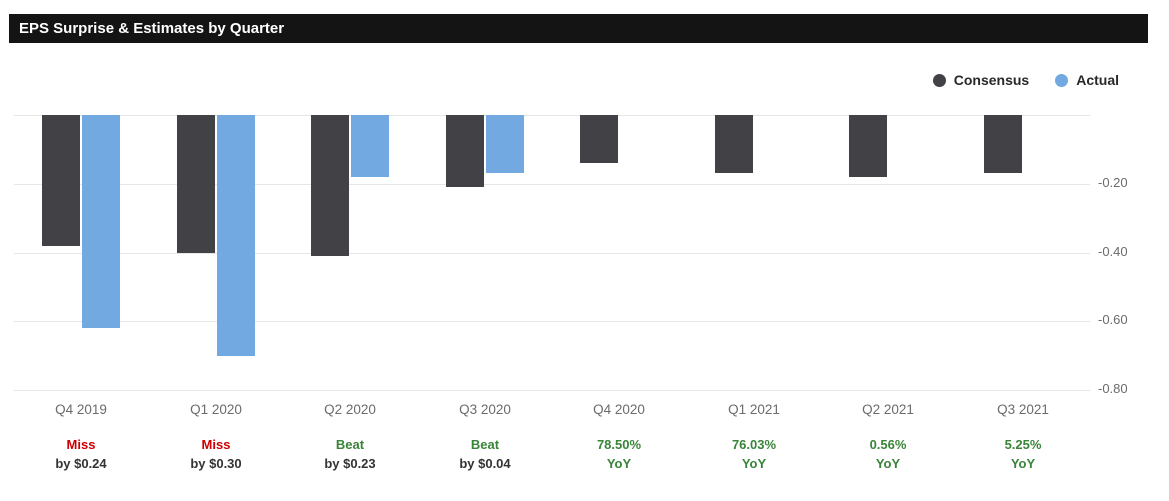 The height and width of the screenshot is (501, 1169). What do you see at coordinates (1113, 388) in the screenshot?
I see `y-axis-label: -0.80` at bounding box center [1113, 388].